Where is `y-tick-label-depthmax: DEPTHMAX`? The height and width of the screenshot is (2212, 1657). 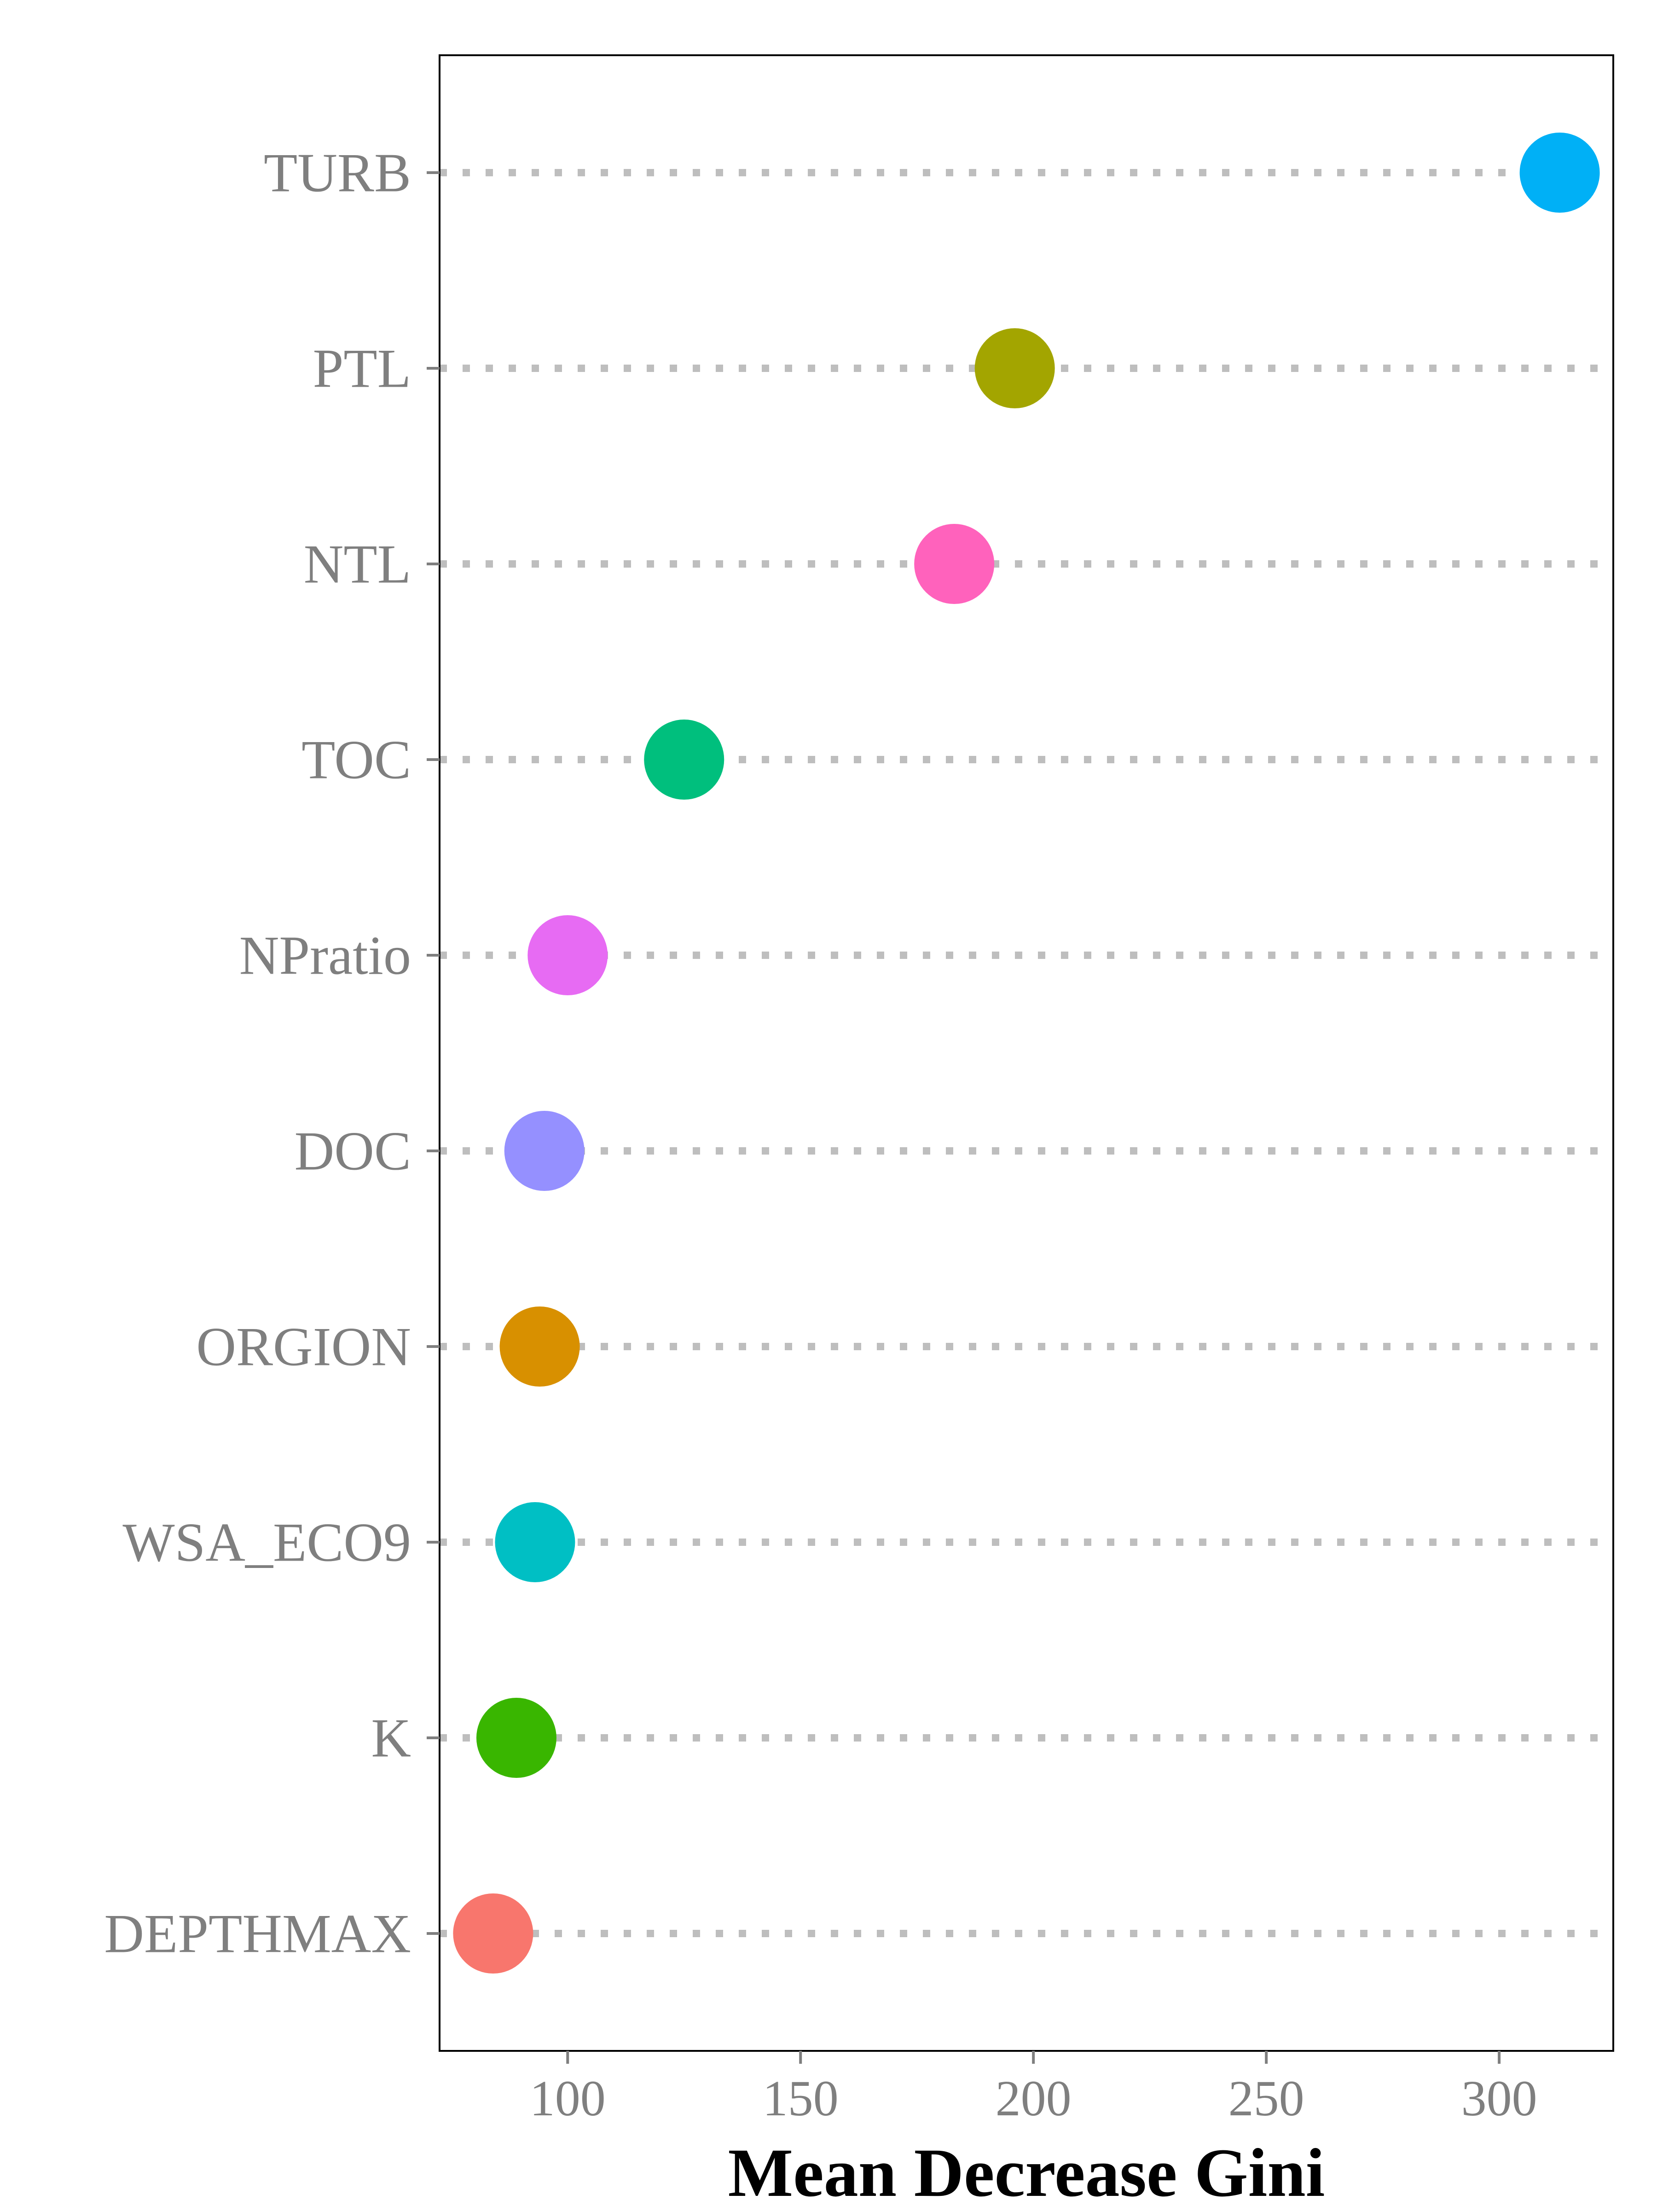 y-tick-label-depthmax: DEPTHMAX is located at coordinates (257, 1934).